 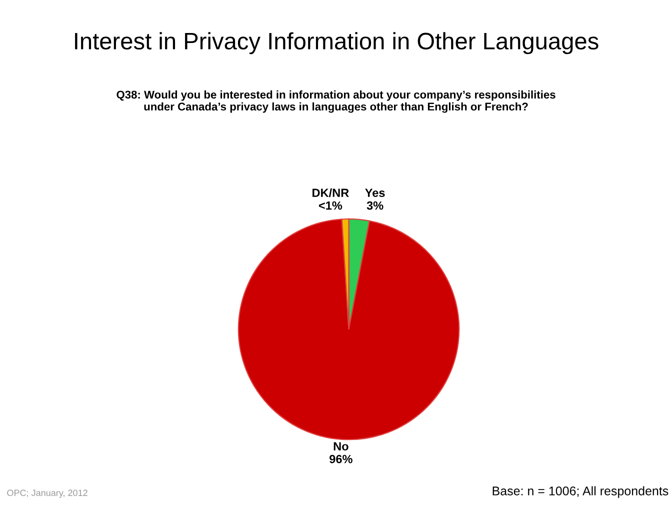 I want to click on slice-label: Yes, so click(x=375, y=192).